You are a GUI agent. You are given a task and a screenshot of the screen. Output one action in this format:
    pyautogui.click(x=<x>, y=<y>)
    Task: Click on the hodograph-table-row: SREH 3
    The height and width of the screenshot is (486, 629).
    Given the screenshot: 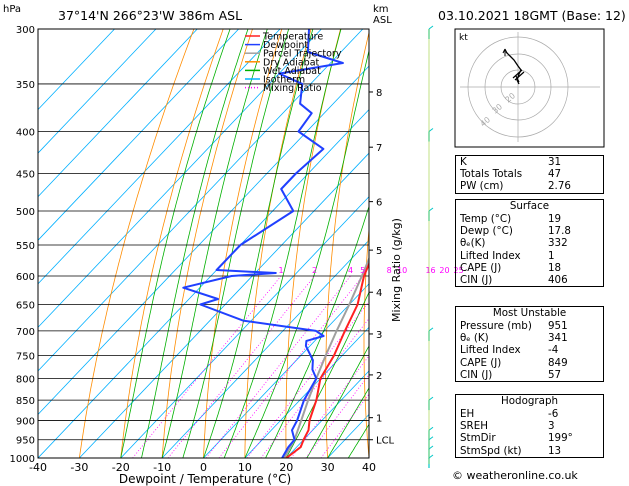 What is the action you would take?
    pyautogui.click(x=507, y=426)
    